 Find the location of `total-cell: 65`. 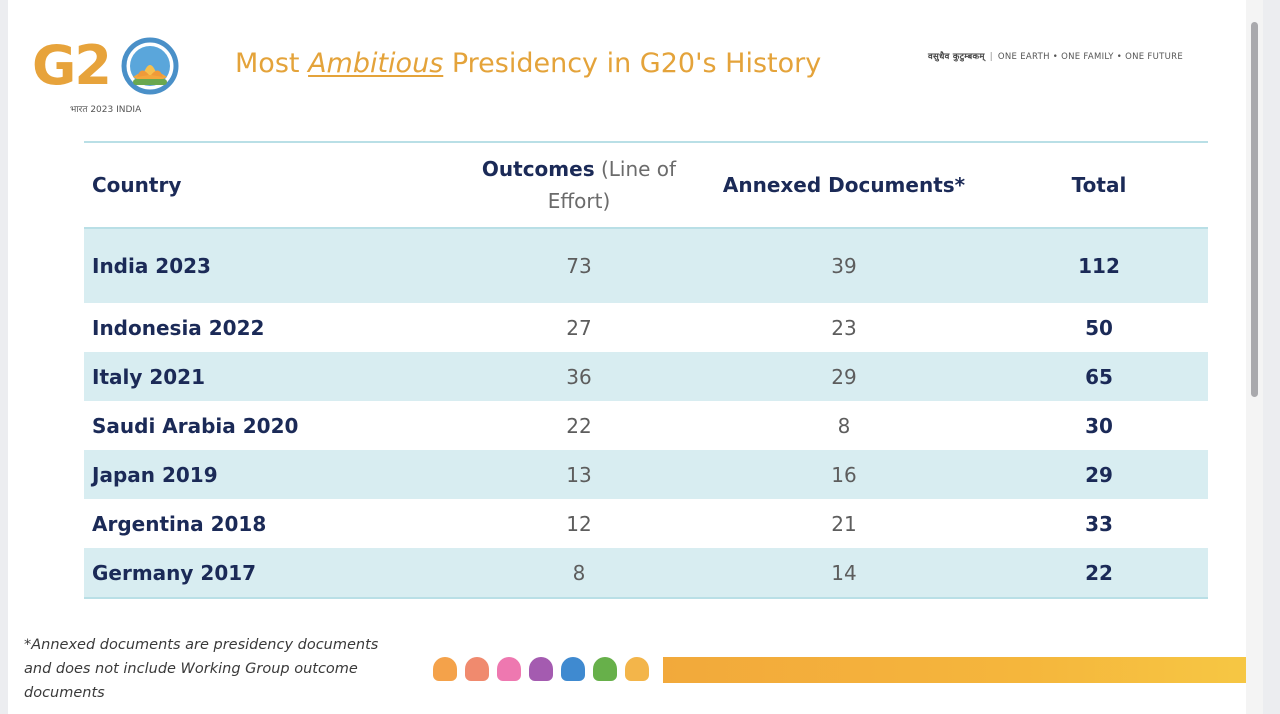

total-cell: 65 is located at coordinates (1099, 376).